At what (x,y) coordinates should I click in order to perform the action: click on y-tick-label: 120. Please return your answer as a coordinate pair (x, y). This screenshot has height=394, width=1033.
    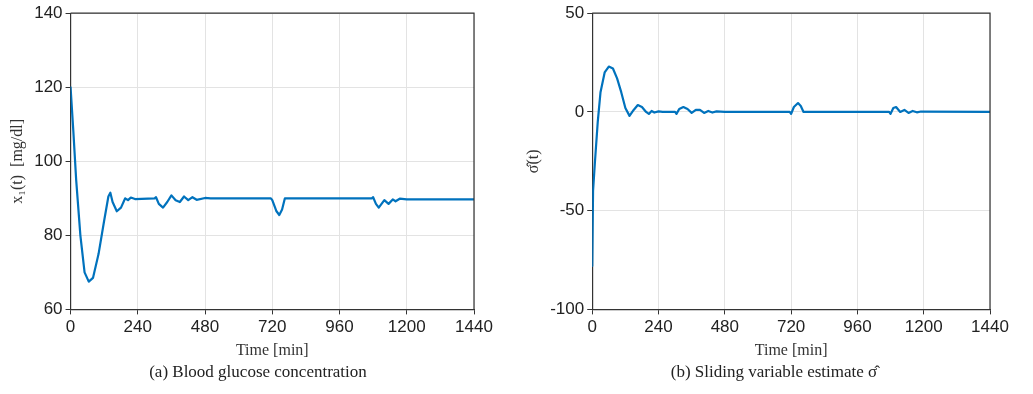
    Looking at the image, I should click on (48, 86).